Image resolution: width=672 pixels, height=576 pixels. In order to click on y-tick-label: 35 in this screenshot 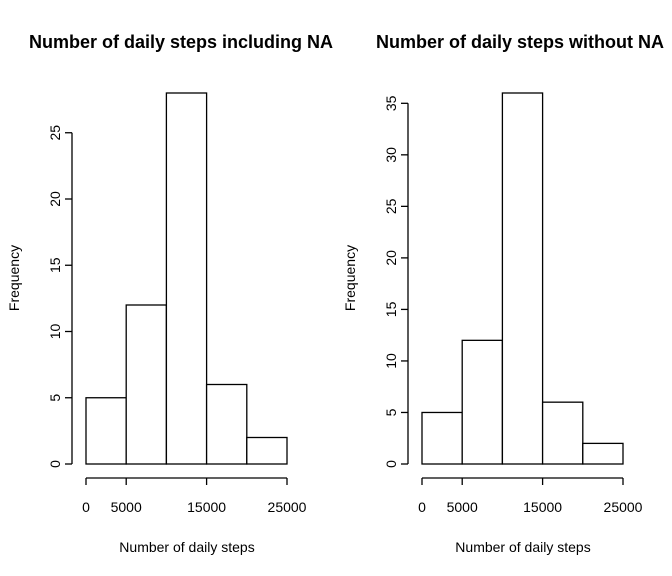, I will do `click(391, 103)`.